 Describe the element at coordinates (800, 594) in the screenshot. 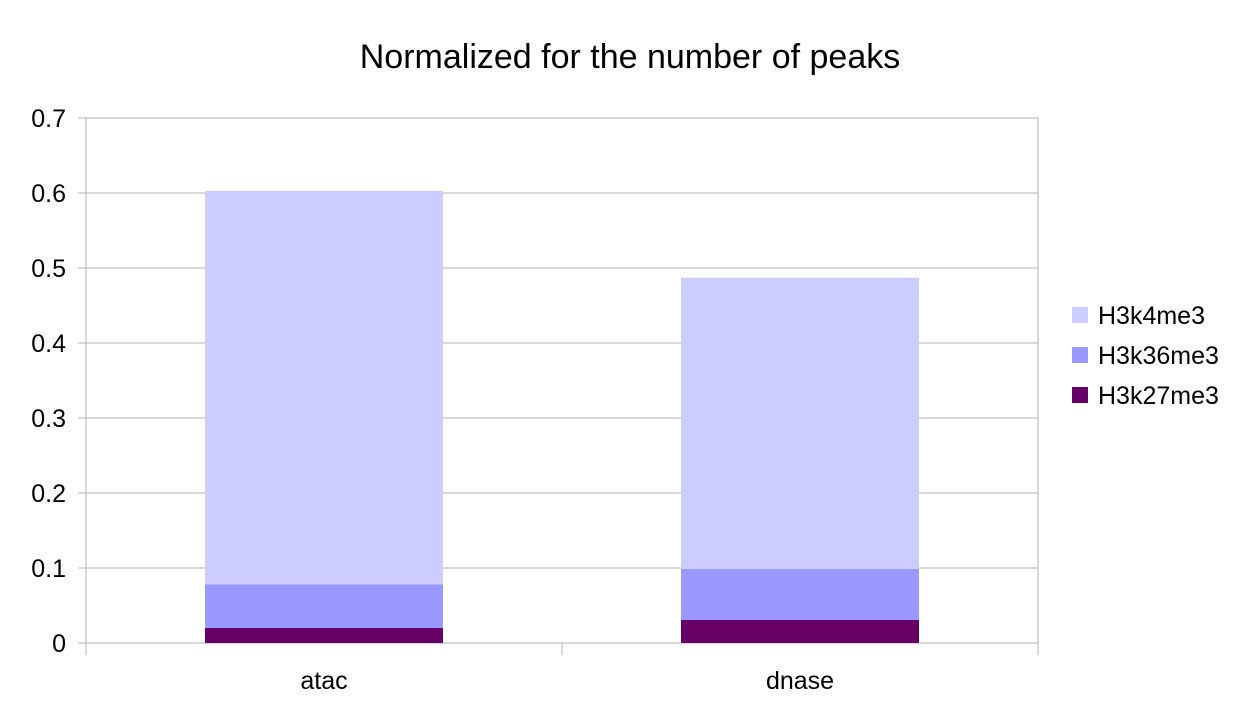

I see `bar-H3k36me3-dnase` at that location.